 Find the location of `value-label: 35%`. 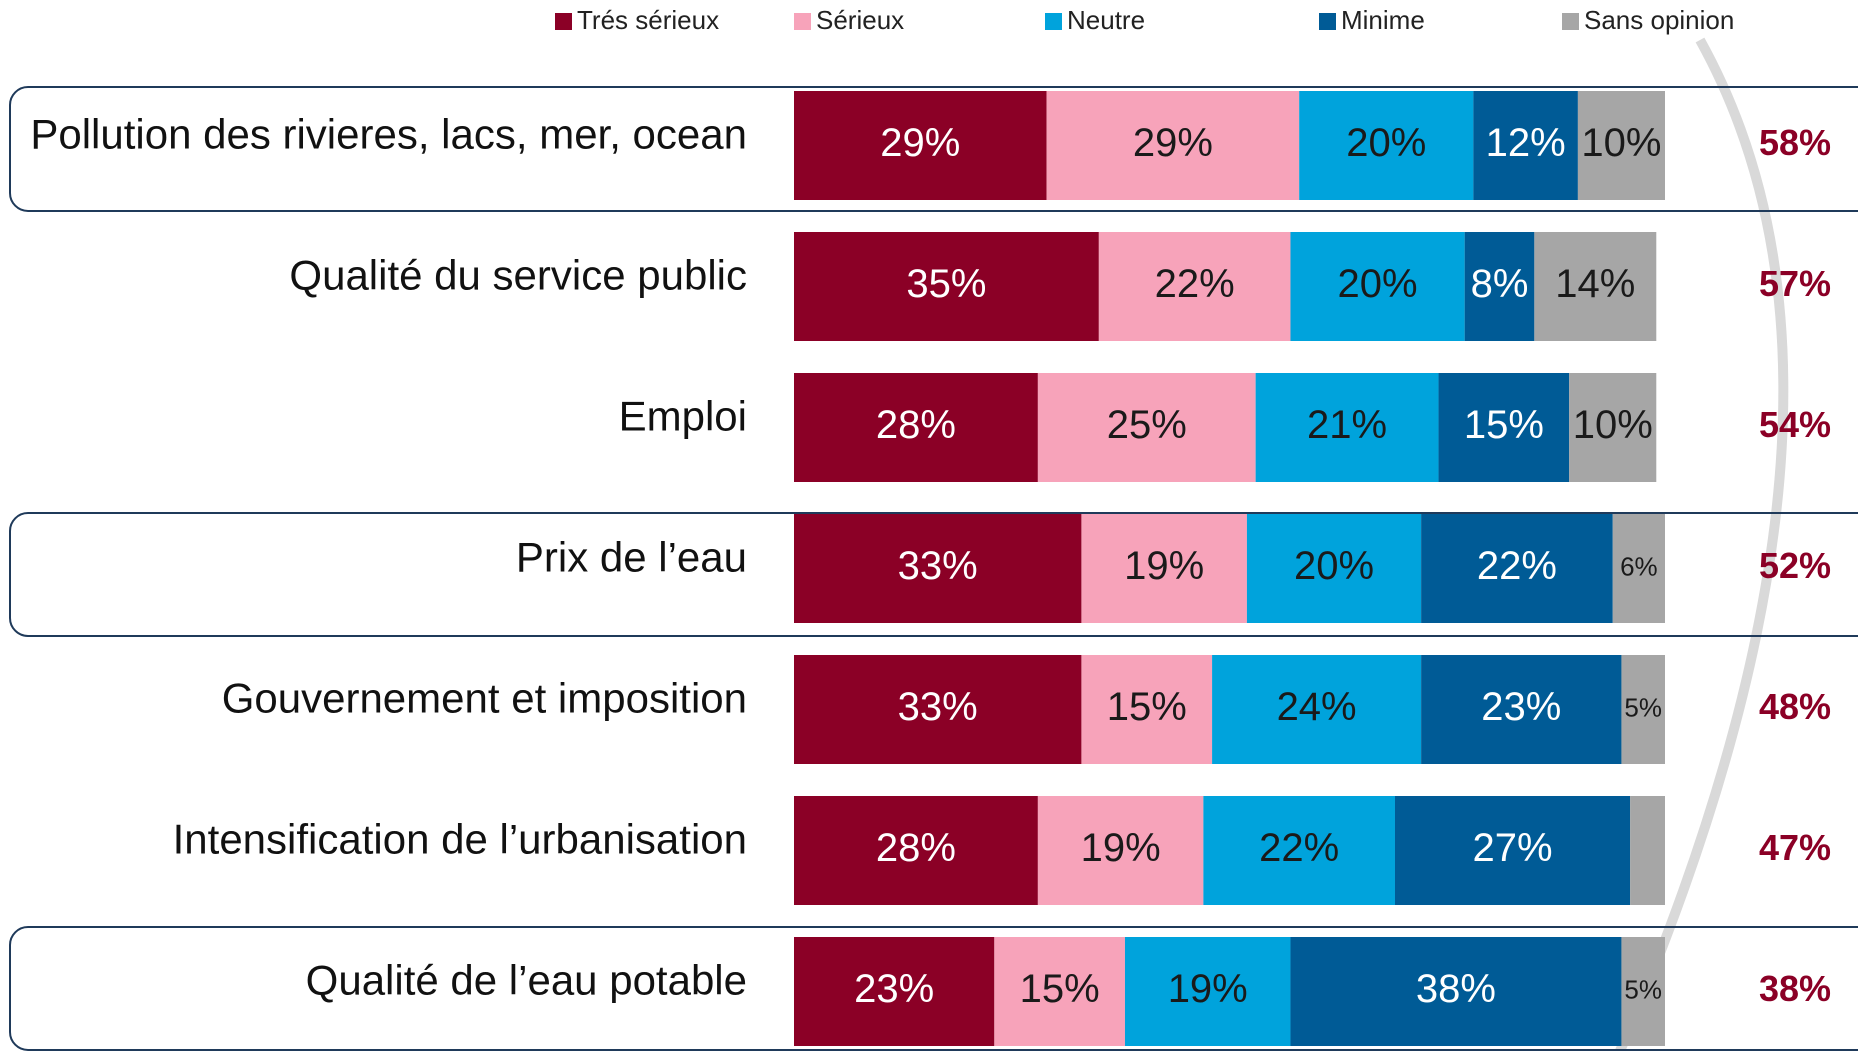

value-label: 35% is located at coordinates (946, 284).